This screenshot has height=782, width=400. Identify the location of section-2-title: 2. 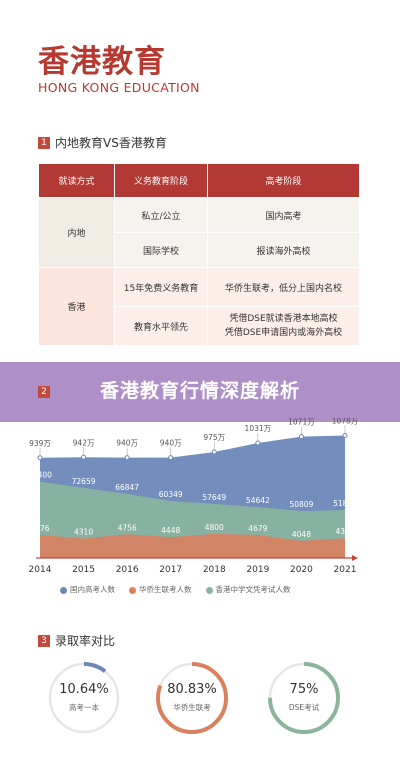
(46, 392).